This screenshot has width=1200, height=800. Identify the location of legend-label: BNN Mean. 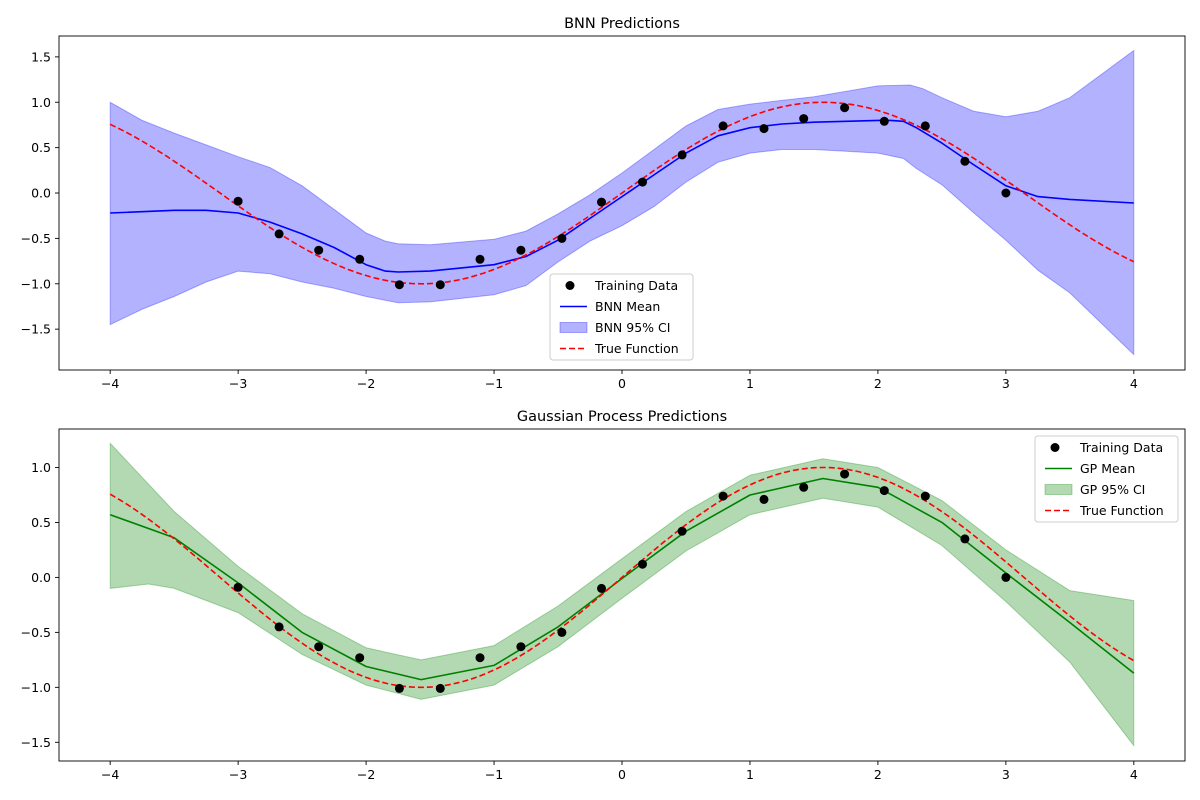
(627, 306).